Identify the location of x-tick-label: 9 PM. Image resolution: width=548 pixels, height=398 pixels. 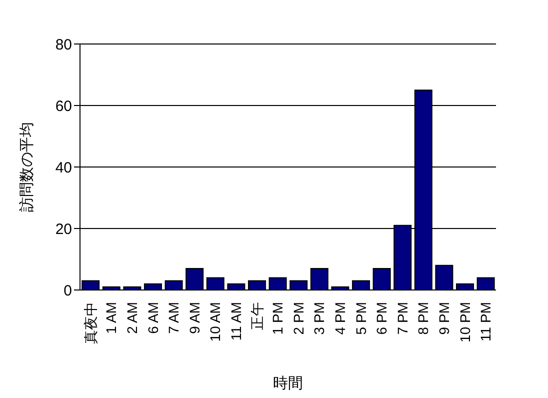
(444, 318).